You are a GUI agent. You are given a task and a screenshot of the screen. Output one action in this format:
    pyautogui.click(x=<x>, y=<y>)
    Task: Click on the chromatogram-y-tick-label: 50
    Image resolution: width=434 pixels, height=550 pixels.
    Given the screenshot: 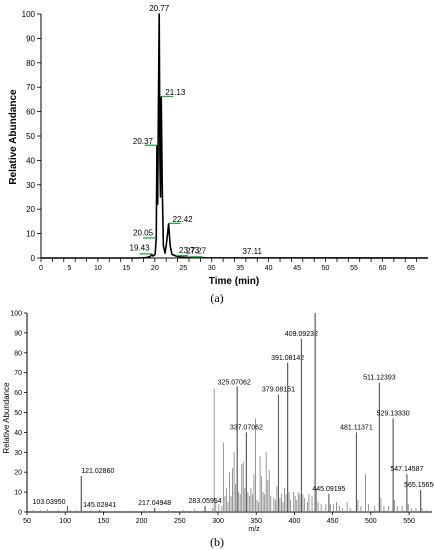 What is the action you would take?
    pyautogui.click(x=30, y=136)
    